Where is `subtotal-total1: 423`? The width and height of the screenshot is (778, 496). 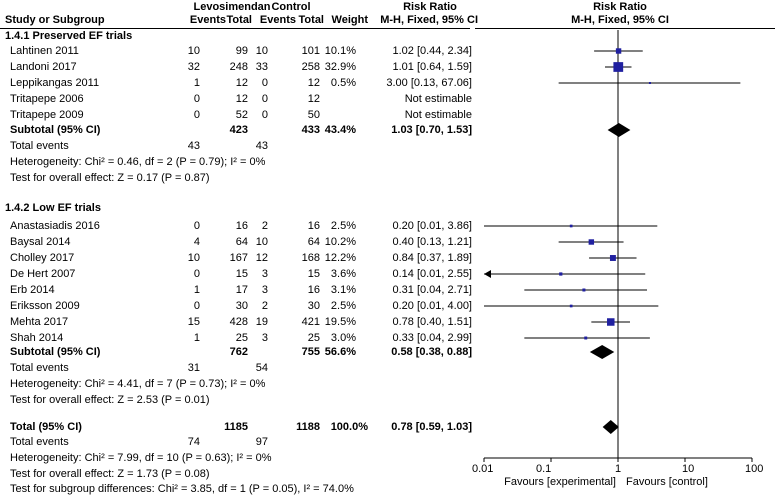 subtotal-total1: 423 is located at coordinates (238, 130).